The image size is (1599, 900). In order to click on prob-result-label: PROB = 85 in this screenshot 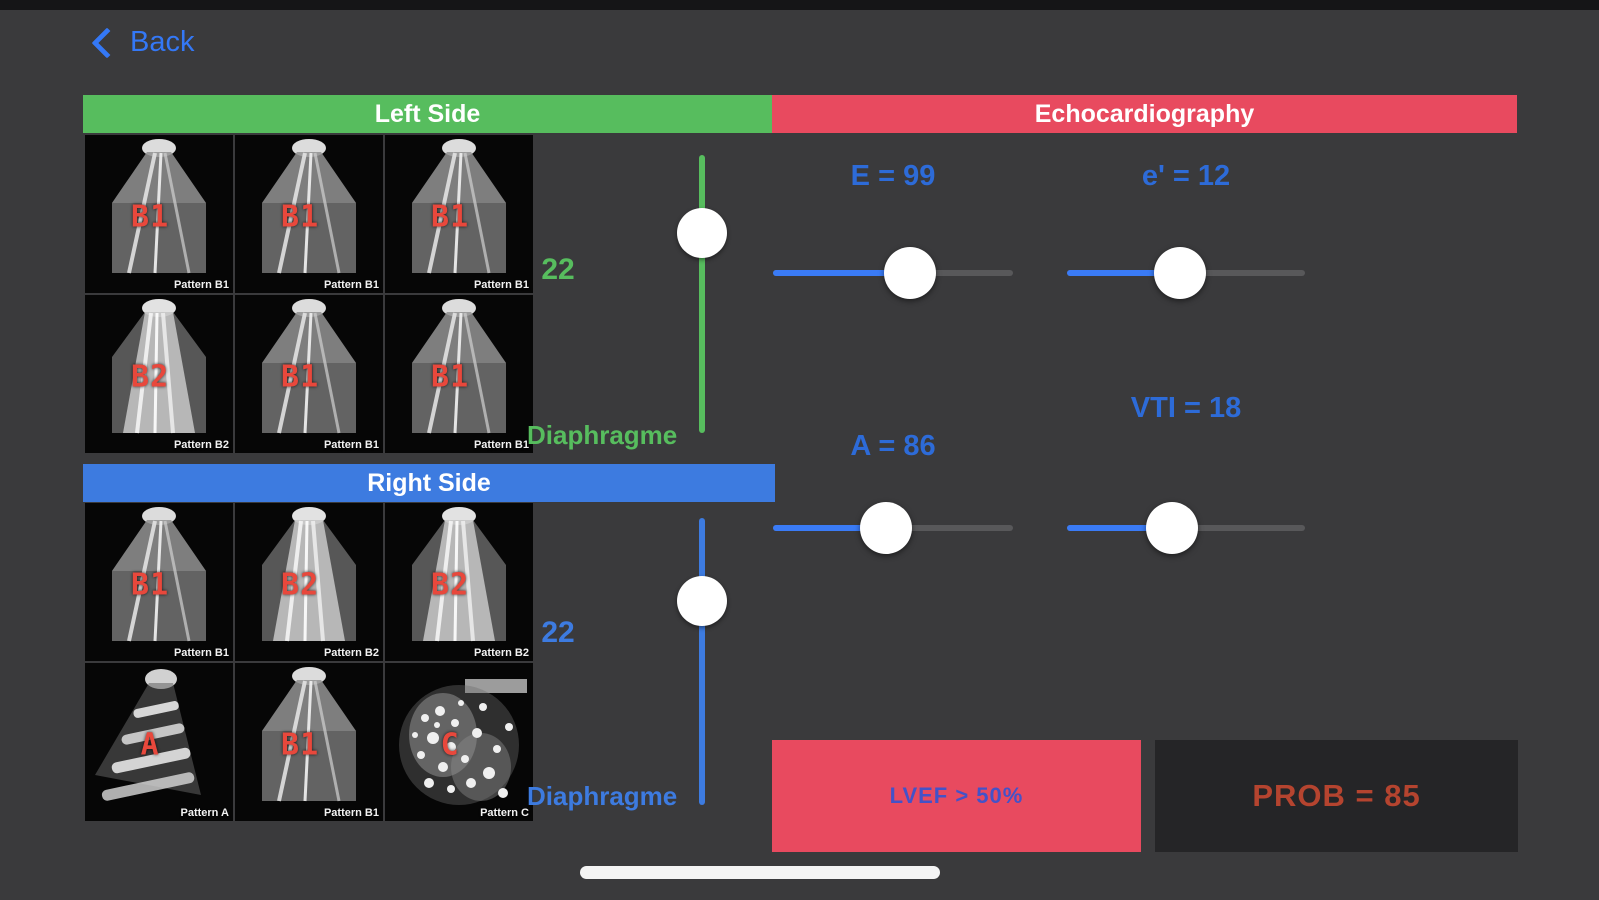, I will do `click(1336, 795)`.